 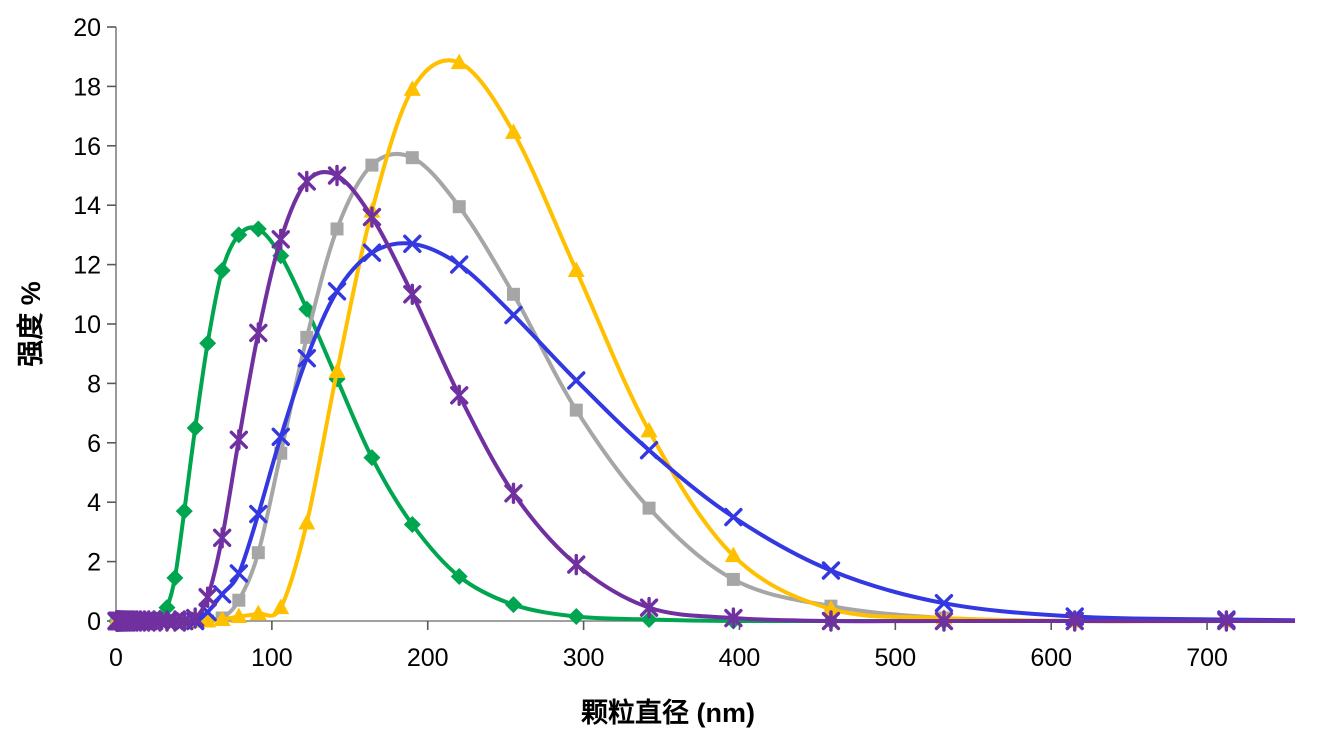 I want to click on x-tick-label: 600, so click(x=1051, y=658).